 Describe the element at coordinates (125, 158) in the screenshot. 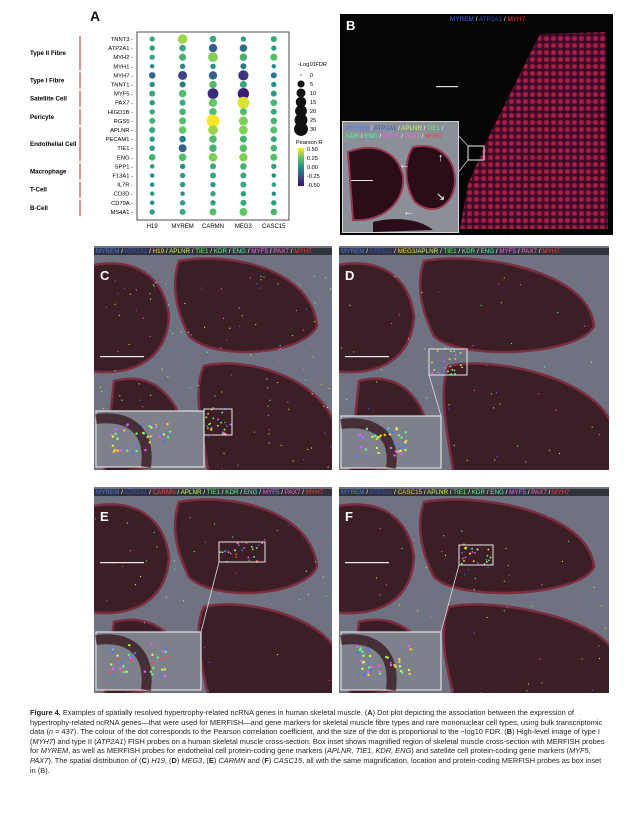

I see `gene-label: ENG -` at that location.